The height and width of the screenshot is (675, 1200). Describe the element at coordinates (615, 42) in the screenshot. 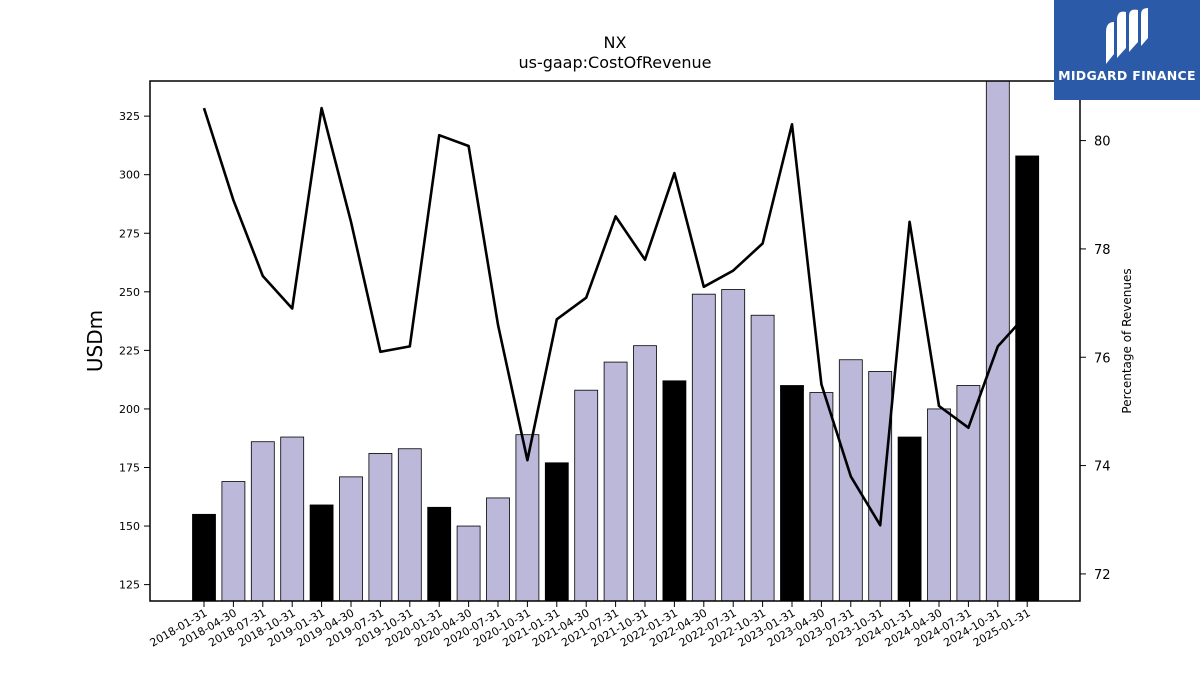

I see `chart-title: NX` at that location.